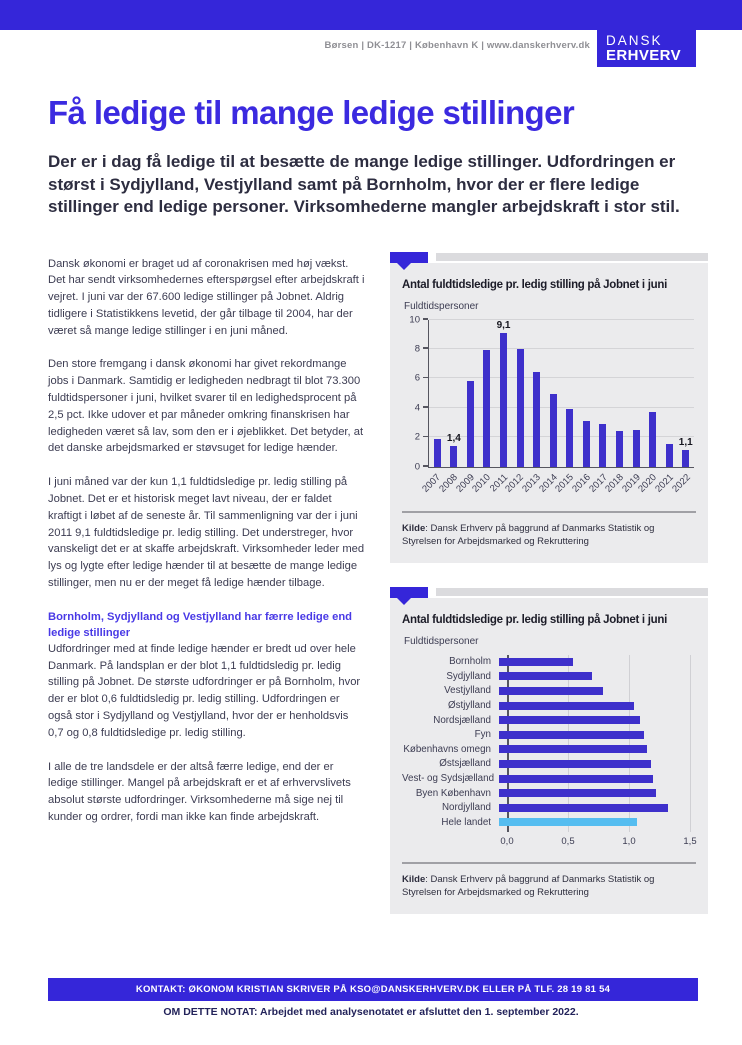 This screenshot has width=742, height=1045. I want to click on bar-column: 1,4, so click(454, 393).